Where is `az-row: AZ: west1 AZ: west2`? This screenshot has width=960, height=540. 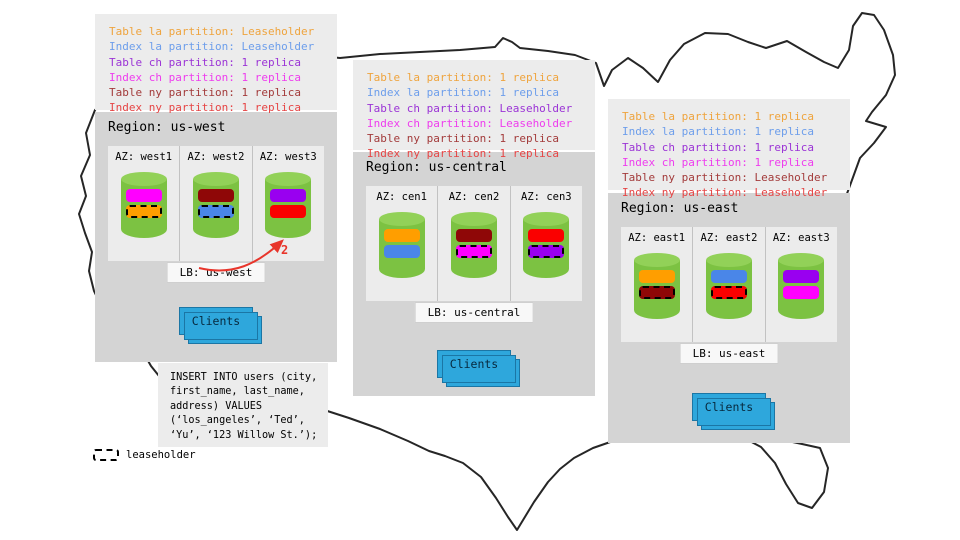 az-row: AZ: west1 AZ: west2 is located at coordinates (216, 203).